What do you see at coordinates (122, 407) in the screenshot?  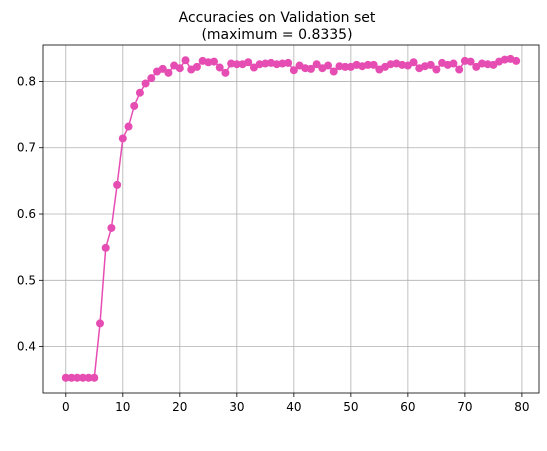 I see `x-tick-label: 10` at bounding box center [122, 407].